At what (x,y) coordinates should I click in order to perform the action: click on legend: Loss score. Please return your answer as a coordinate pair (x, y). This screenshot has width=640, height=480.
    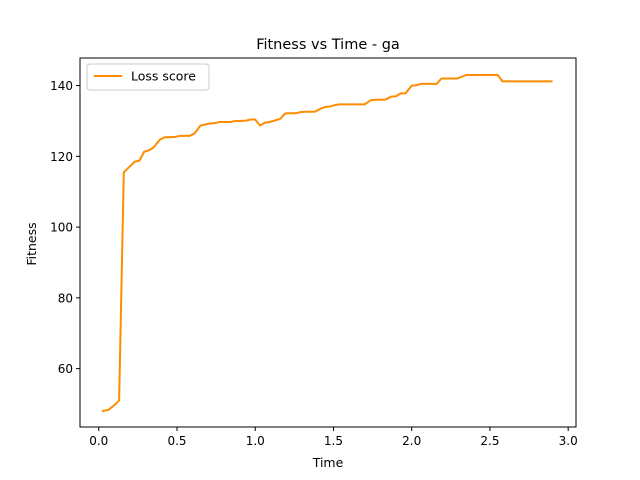
    Looking at the image, I should click on (148, 77).